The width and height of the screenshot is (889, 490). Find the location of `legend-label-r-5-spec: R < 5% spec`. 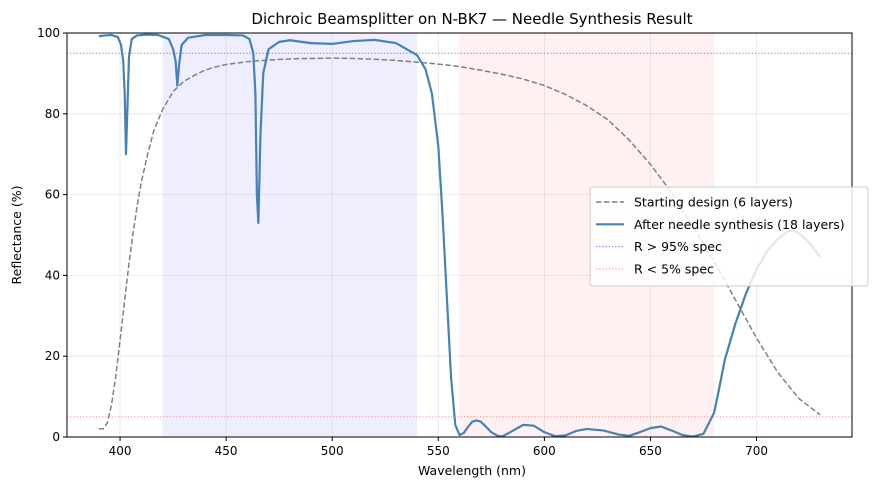

legend-label-r-5-spec: R < 5% spec is located at coordinates (674, 268).